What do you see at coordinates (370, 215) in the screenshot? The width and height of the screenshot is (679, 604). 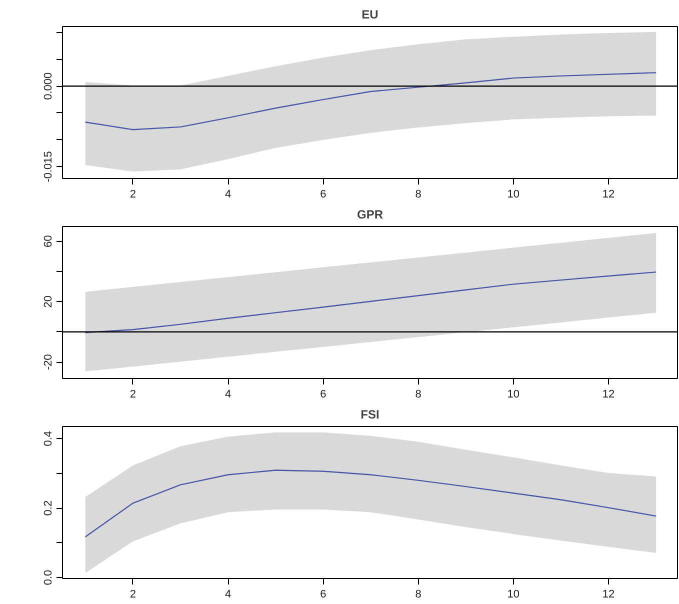 I see `chart-title: GPR` at bounding box center [370, 215].